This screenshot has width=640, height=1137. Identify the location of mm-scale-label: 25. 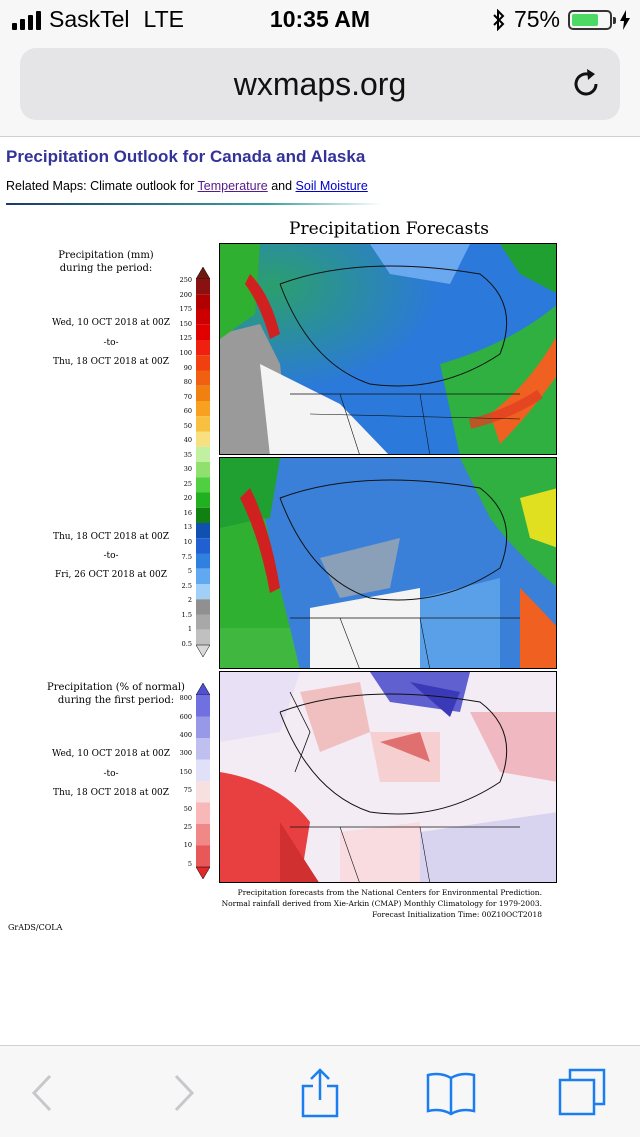
(187, 483).